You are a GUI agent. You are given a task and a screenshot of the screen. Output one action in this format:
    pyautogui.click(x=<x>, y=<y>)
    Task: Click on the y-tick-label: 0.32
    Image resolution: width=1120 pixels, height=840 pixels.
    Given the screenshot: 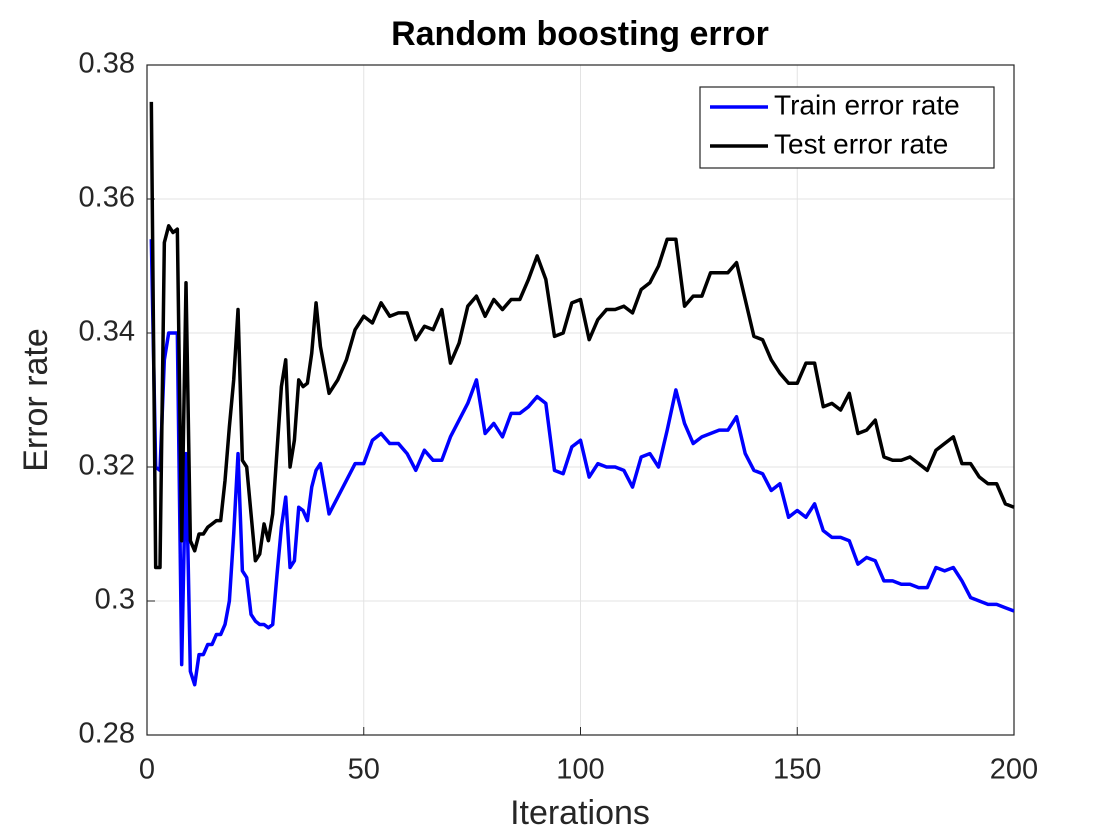 What is the action you would take?
    pyautogui.click(x=107, y=466)
    